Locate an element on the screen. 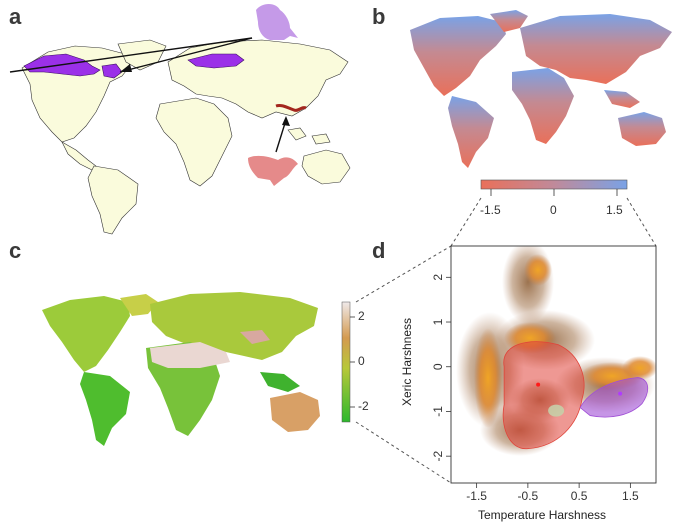  panel-letter-c: c is located at coordinates (15, 250).